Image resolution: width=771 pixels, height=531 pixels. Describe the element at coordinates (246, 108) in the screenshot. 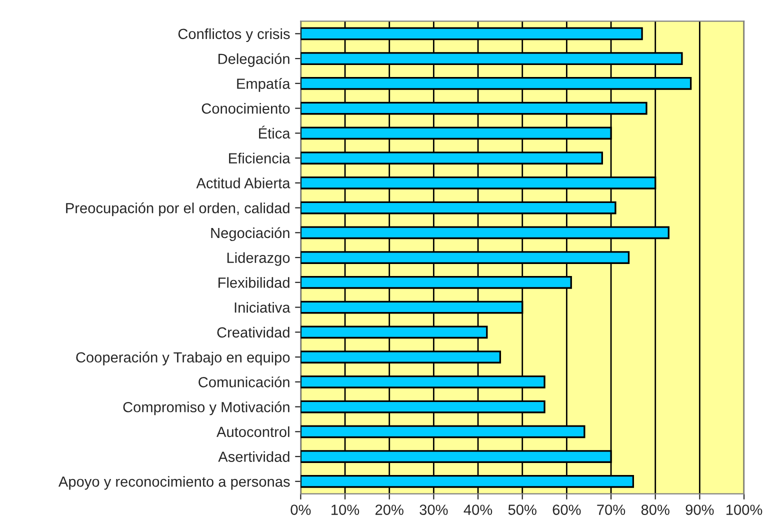

I see `y-tick-label: Conocimiento` at that location.